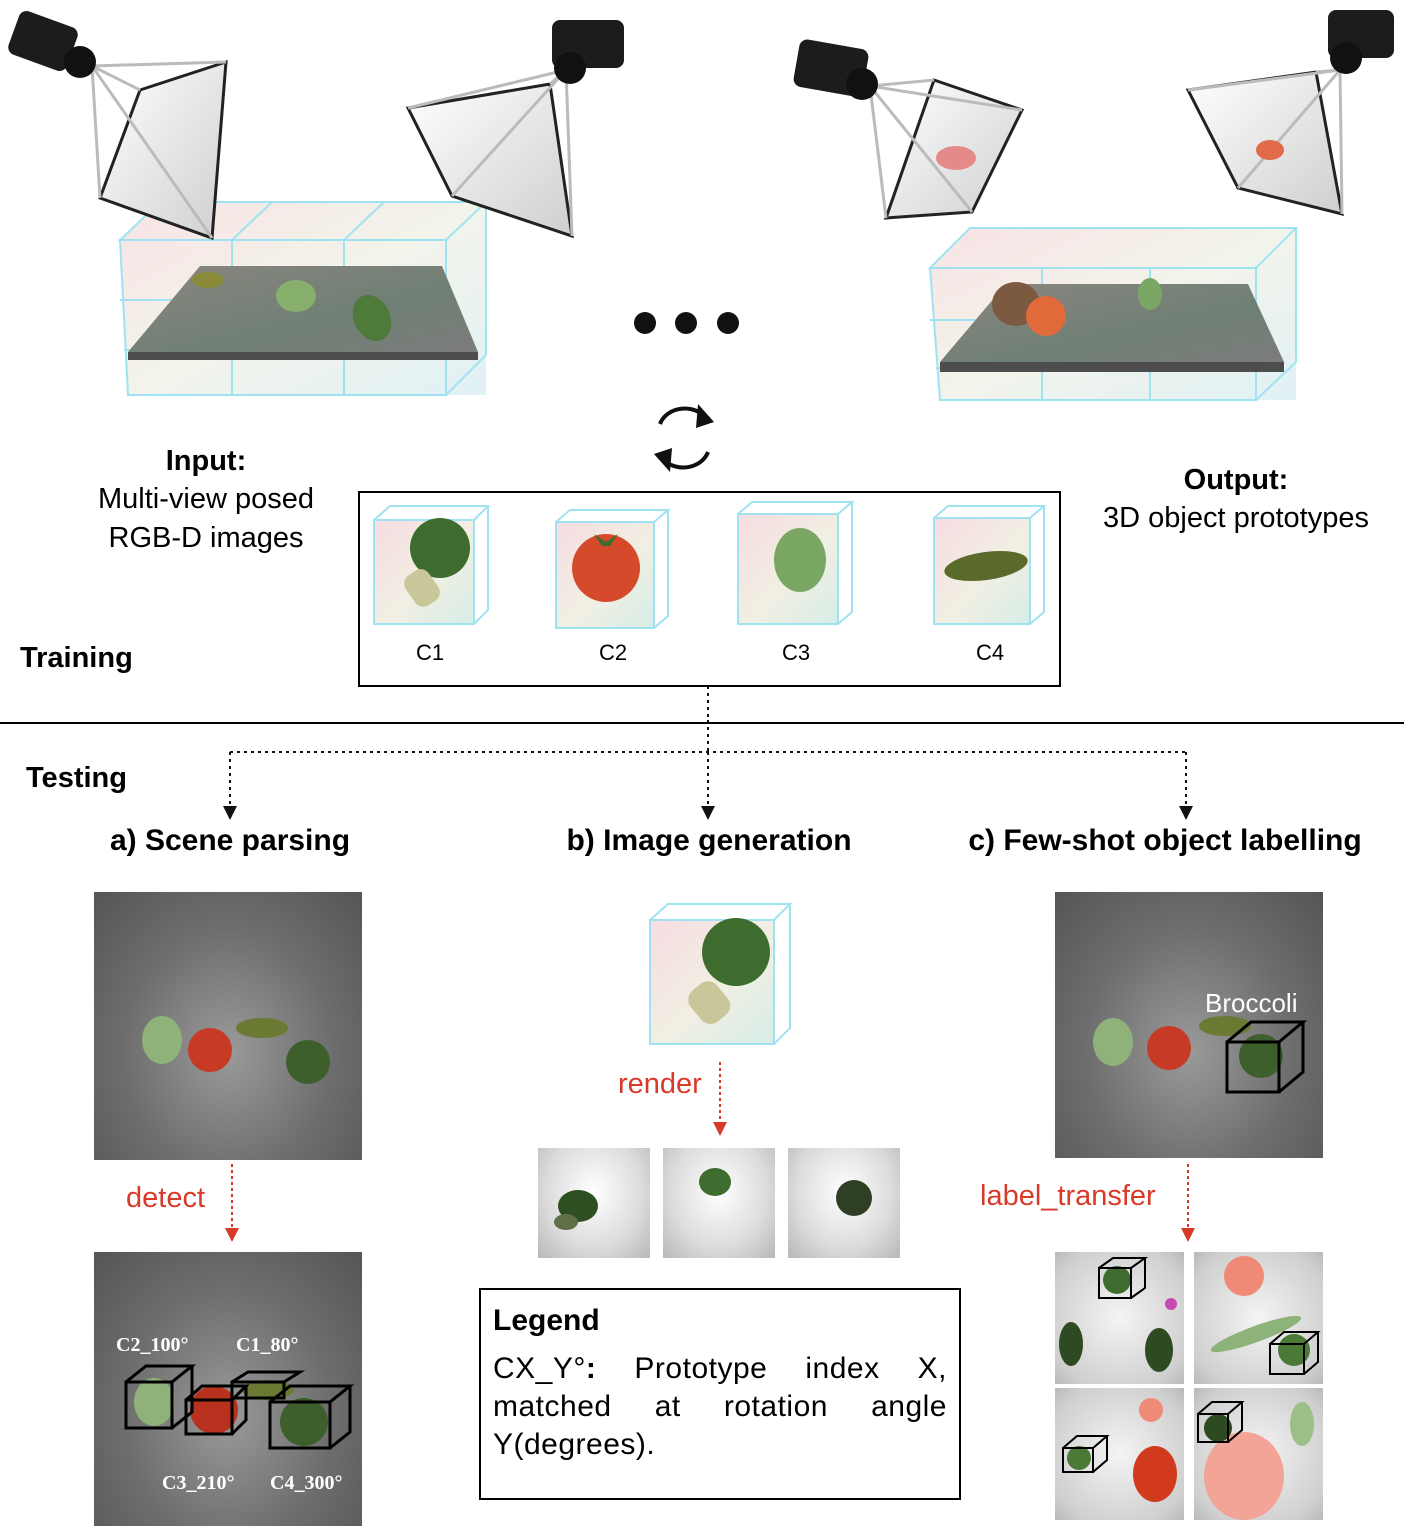  Describe the element at coordinates (686, 323) in the screenshot. I see `ellipsis-icon` at that location.